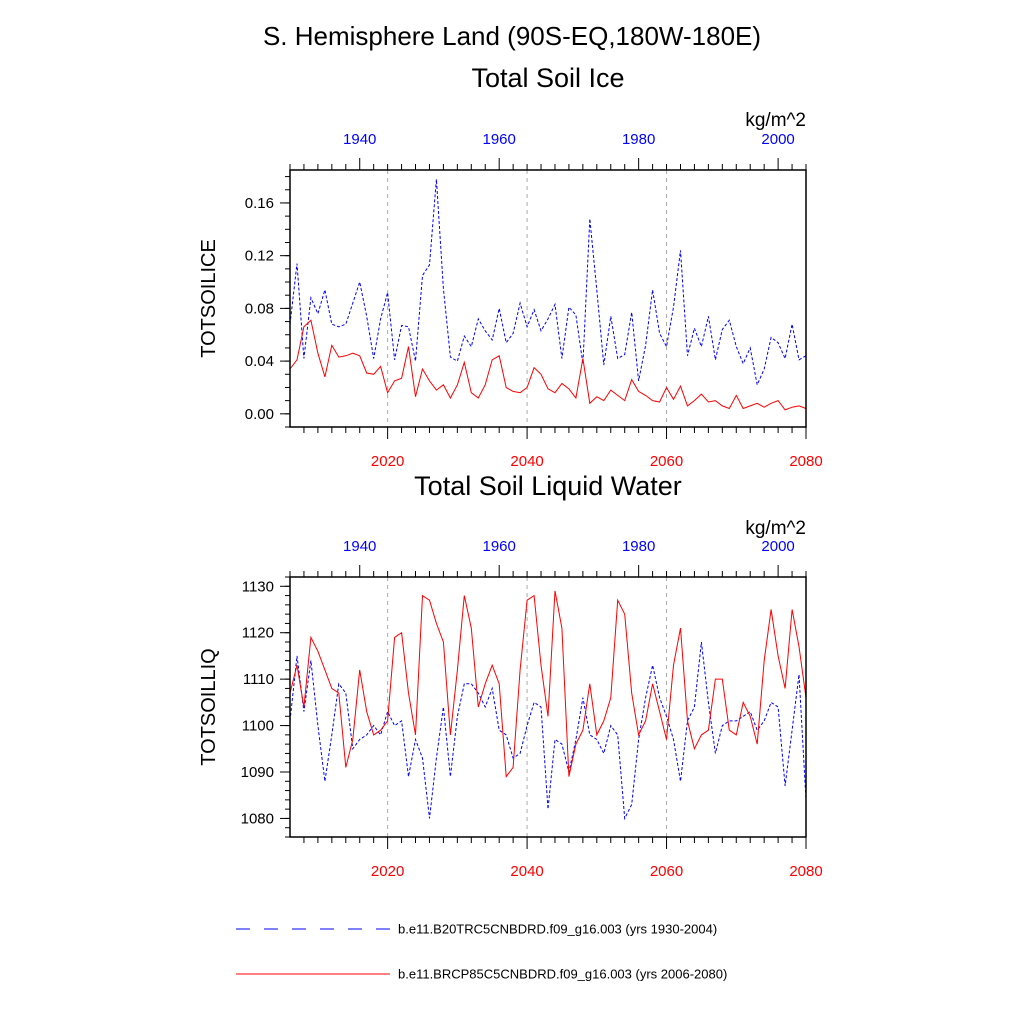 Image resolution: width=1024 pixels, height=1024 pixels. What do you see at coordinates (258, 586) in the screenshot?
I see `y-tick-label: 1130` at bounding box center [258, 586].